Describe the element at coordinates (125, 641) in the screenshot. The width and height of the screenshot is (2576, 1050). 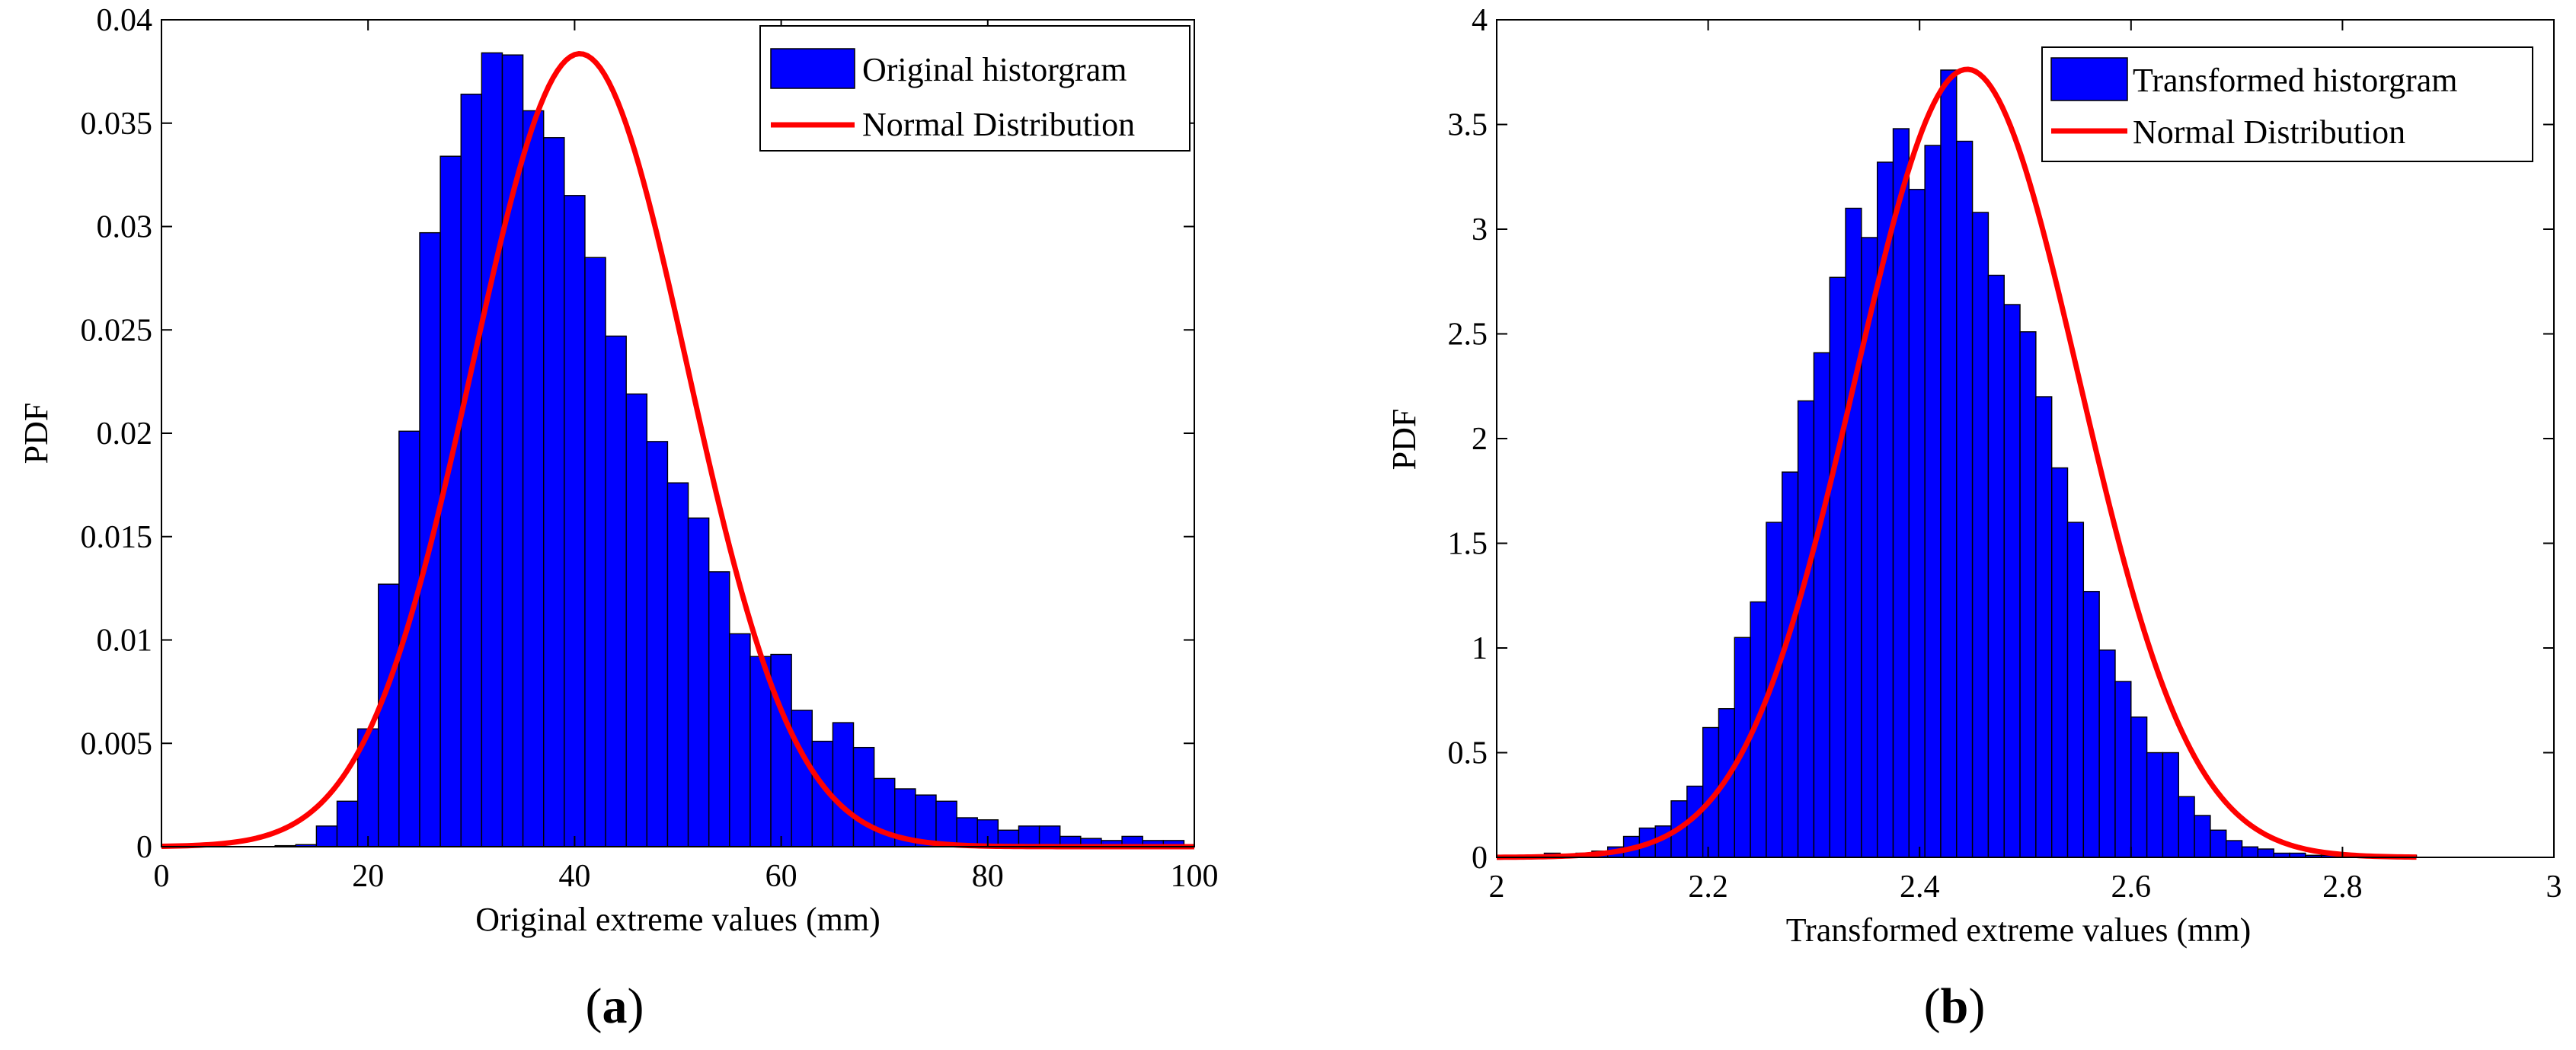
I see `y-tick-label: 0.01` at that location.